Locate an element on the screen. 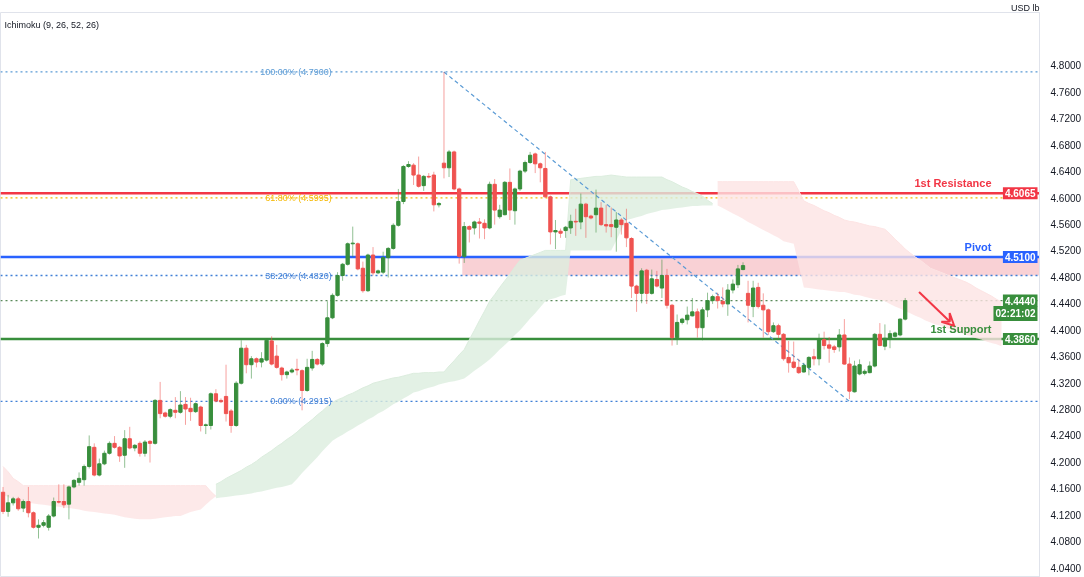 Image resolution: width=1084 pixels, height=577 pixels. ref-line-label: 38.20% (4.4820) is located at coordinates (298, 275).